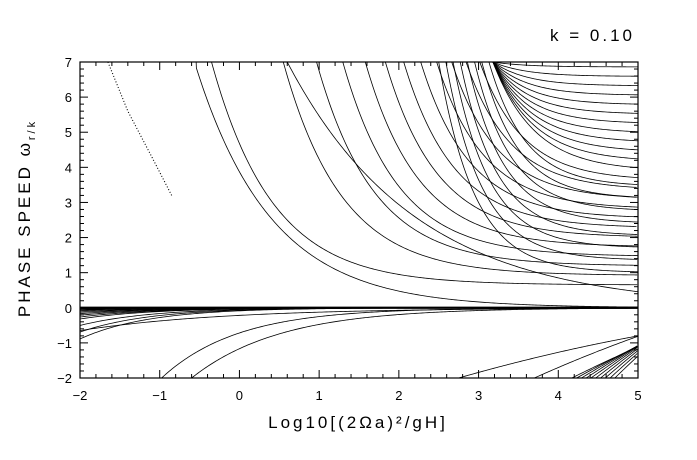 This screenshot has width=697, height=460. I want to click on x-tick-label: 2, so click(398, 395).